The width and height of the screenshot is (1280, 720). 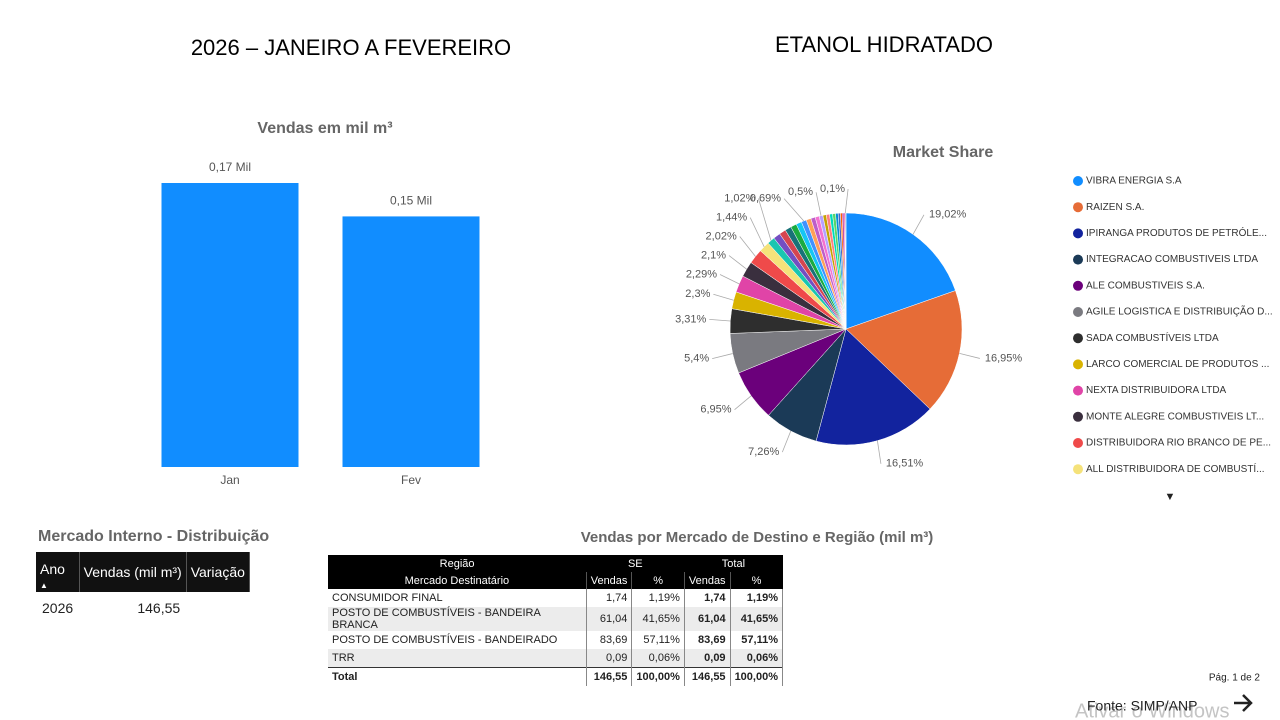 I want to click on legend-entry: NEXTA DISTRIBUIDORA LTDA, so click(x=1156, y=390).